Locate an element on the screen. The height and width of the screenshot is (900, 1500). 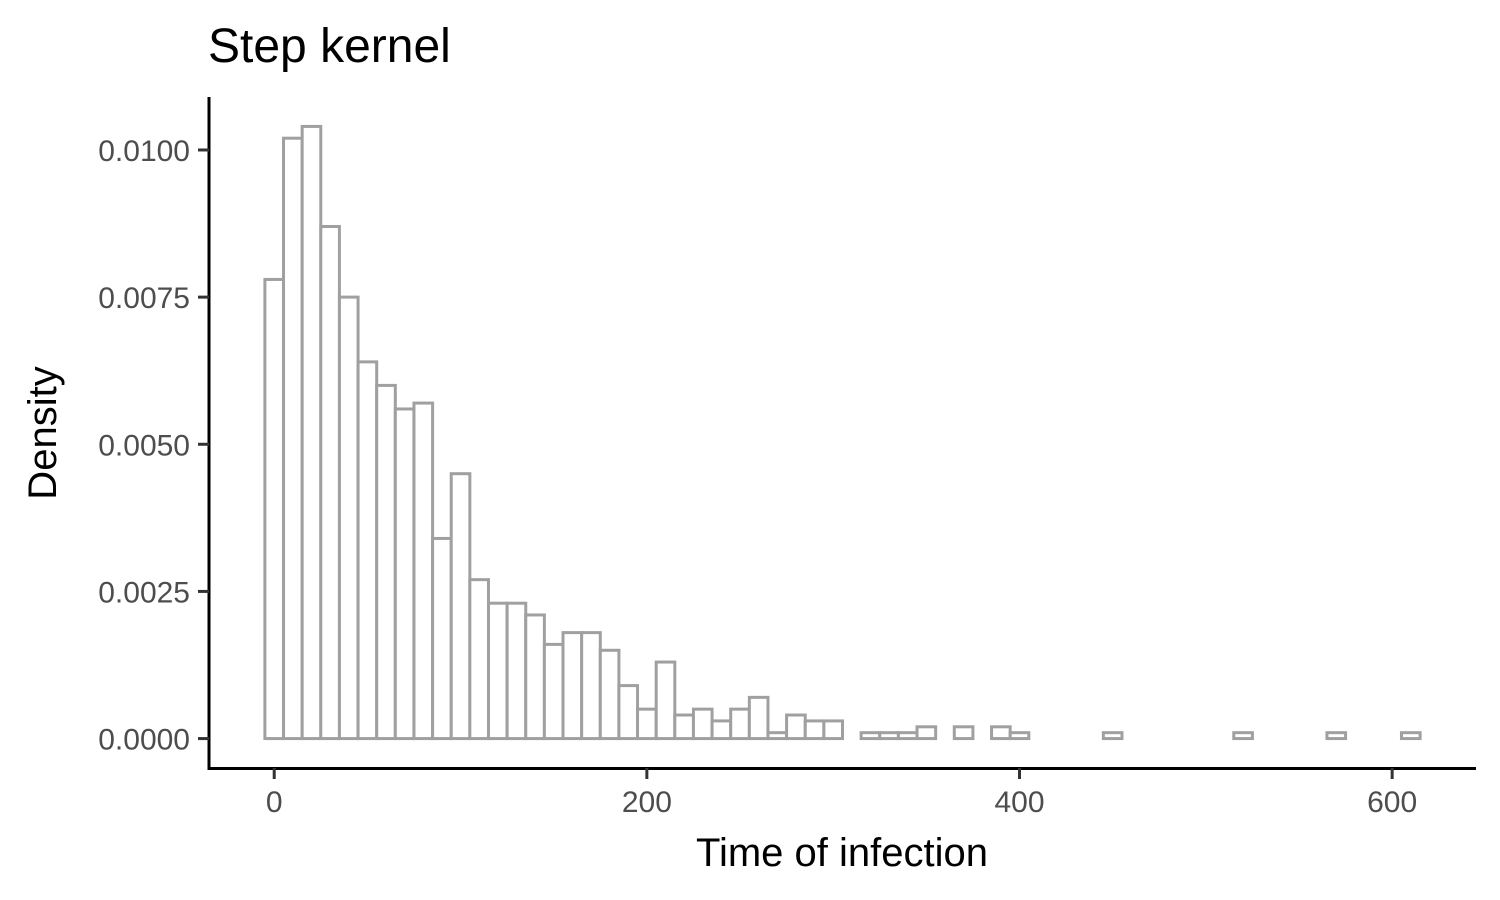
x-axis-title: Time of infection is located at coordinates (842, 853).